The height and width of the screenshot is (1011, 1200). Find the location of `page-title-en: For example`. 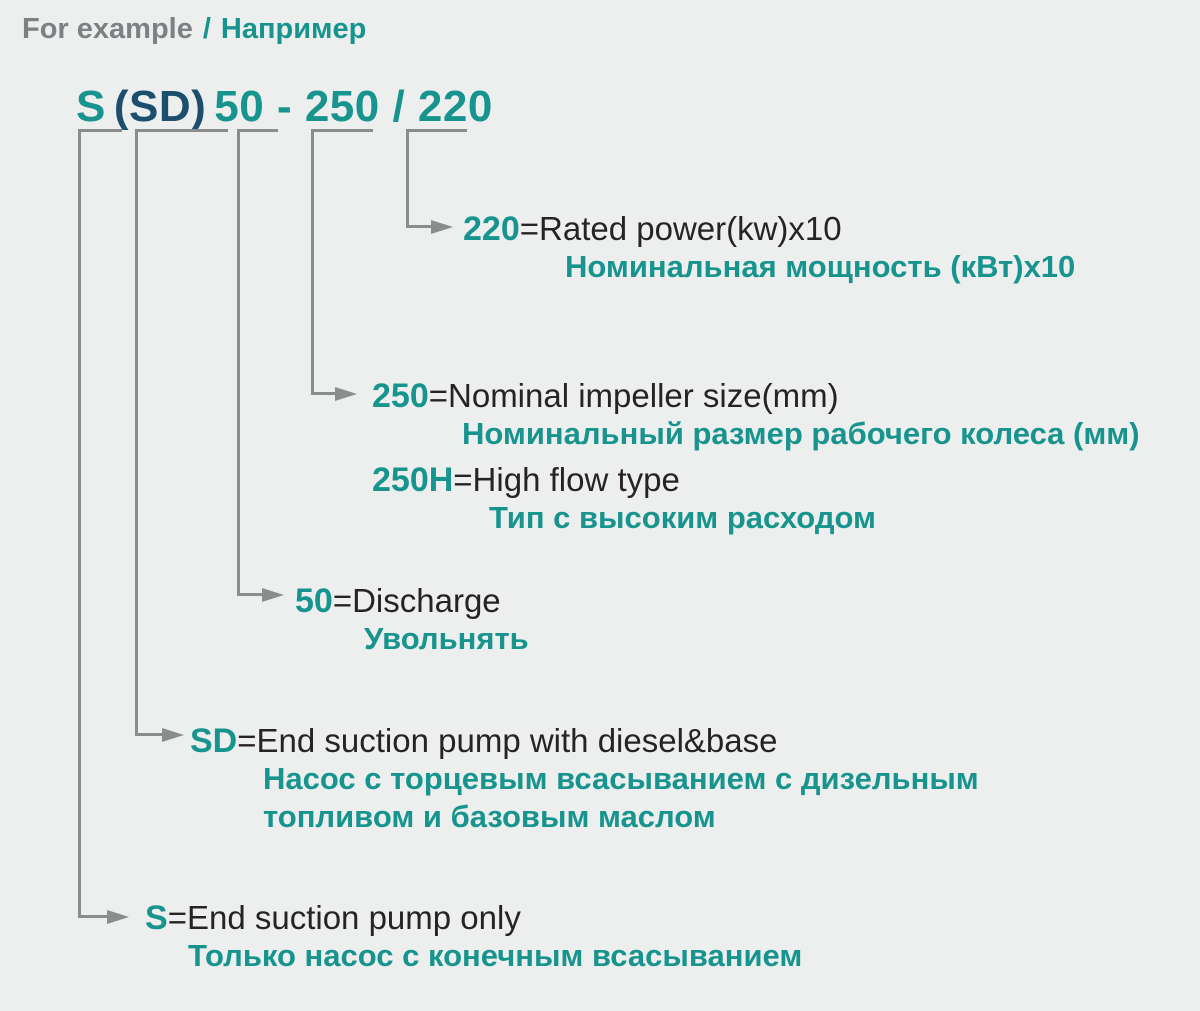

page-title-en: For example is located at coordinates (107, 29).